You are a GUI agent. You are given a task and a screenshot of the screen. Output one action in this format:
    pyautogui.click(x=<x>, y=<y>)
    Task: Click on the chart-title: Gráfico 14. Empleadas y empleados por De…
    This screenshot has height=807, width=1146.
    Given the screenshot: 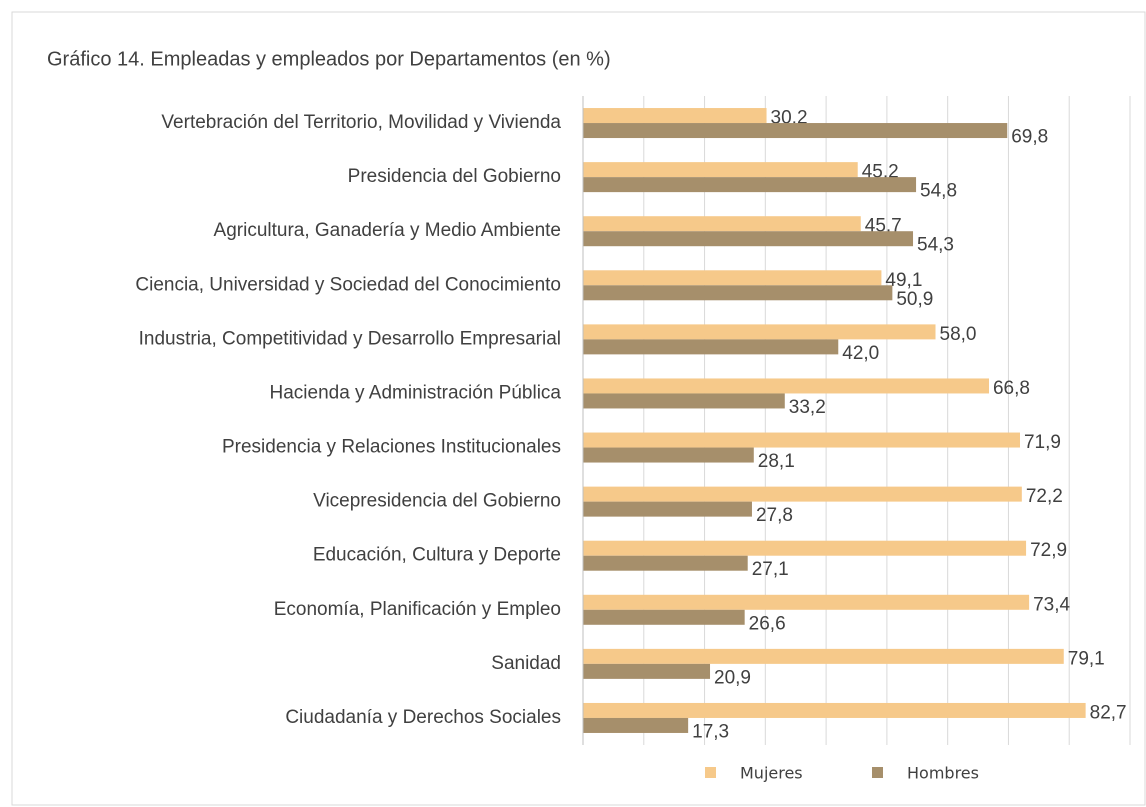 What is the action you would take?
    pyautogui.click(x=329, y=59)
    